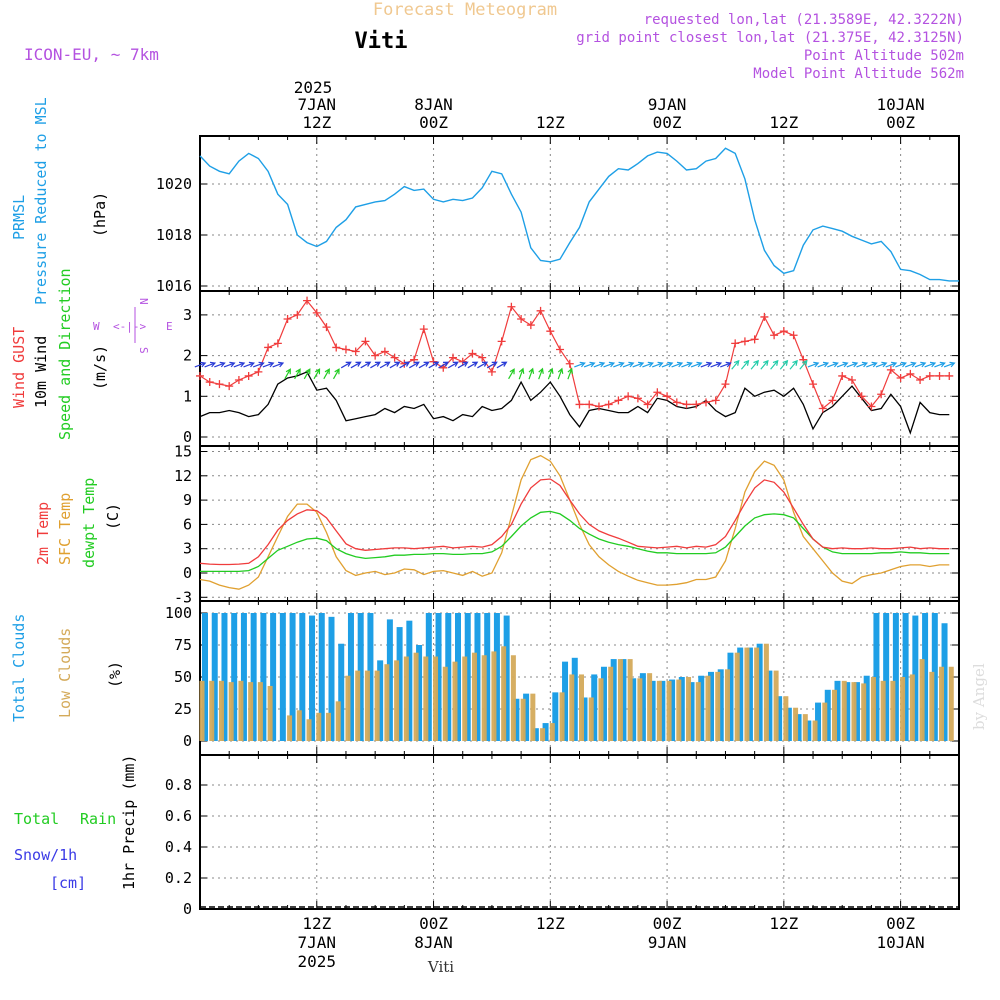 This screenshot has height=1000, width=1000. What do you see at coordinates (65, 354) in the screenshot?
I see `speed-direction-label: Speed and Direction` at bounding box center [65, 354].